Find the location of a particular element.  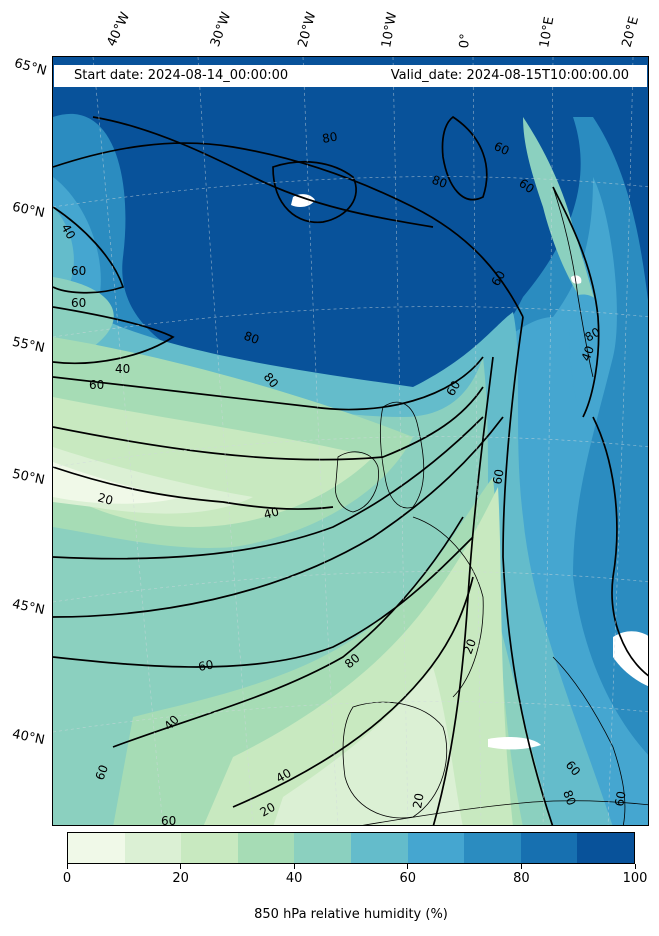

band-scandinavia is located at coordinates (591, 351).